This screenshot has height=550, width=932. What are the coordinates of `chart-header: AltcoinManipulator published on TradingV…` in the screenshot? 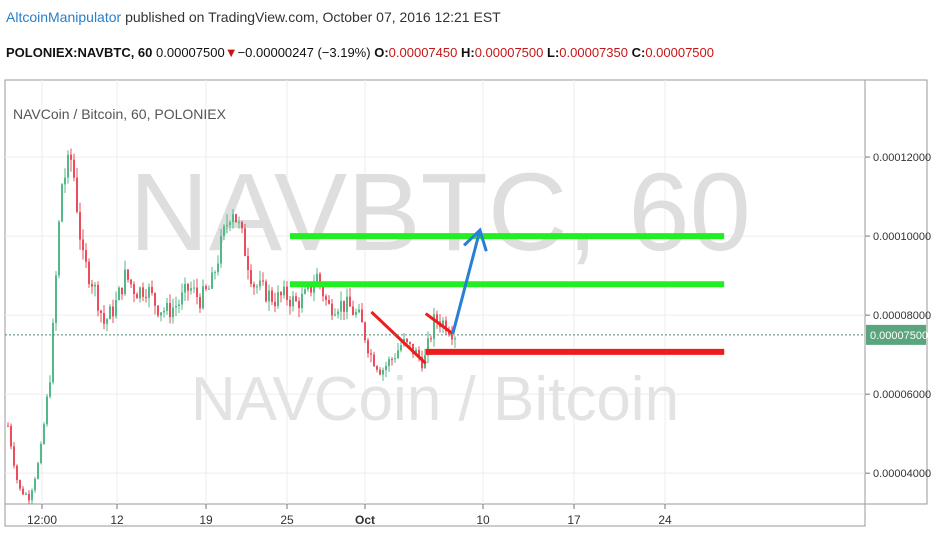 It's located at (466, 35).